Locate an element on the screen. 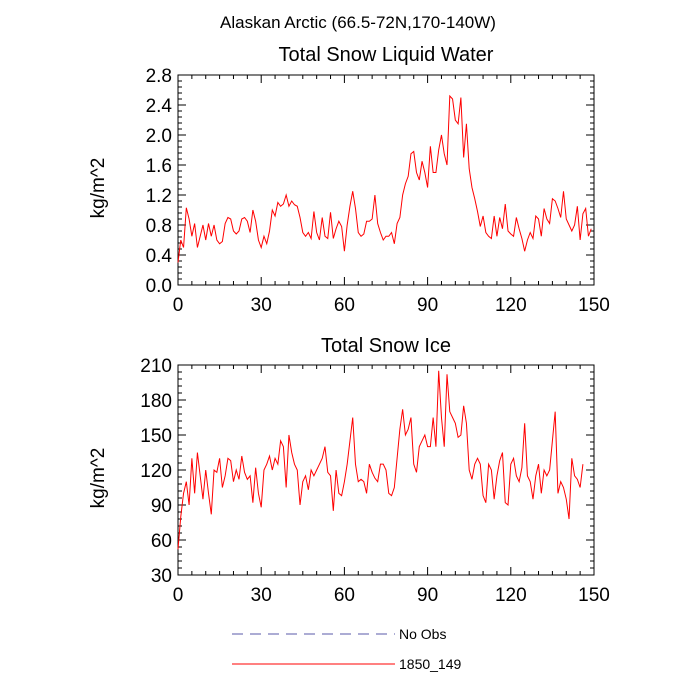  y-tick-label: 90 is located at coordinates (161, 506).